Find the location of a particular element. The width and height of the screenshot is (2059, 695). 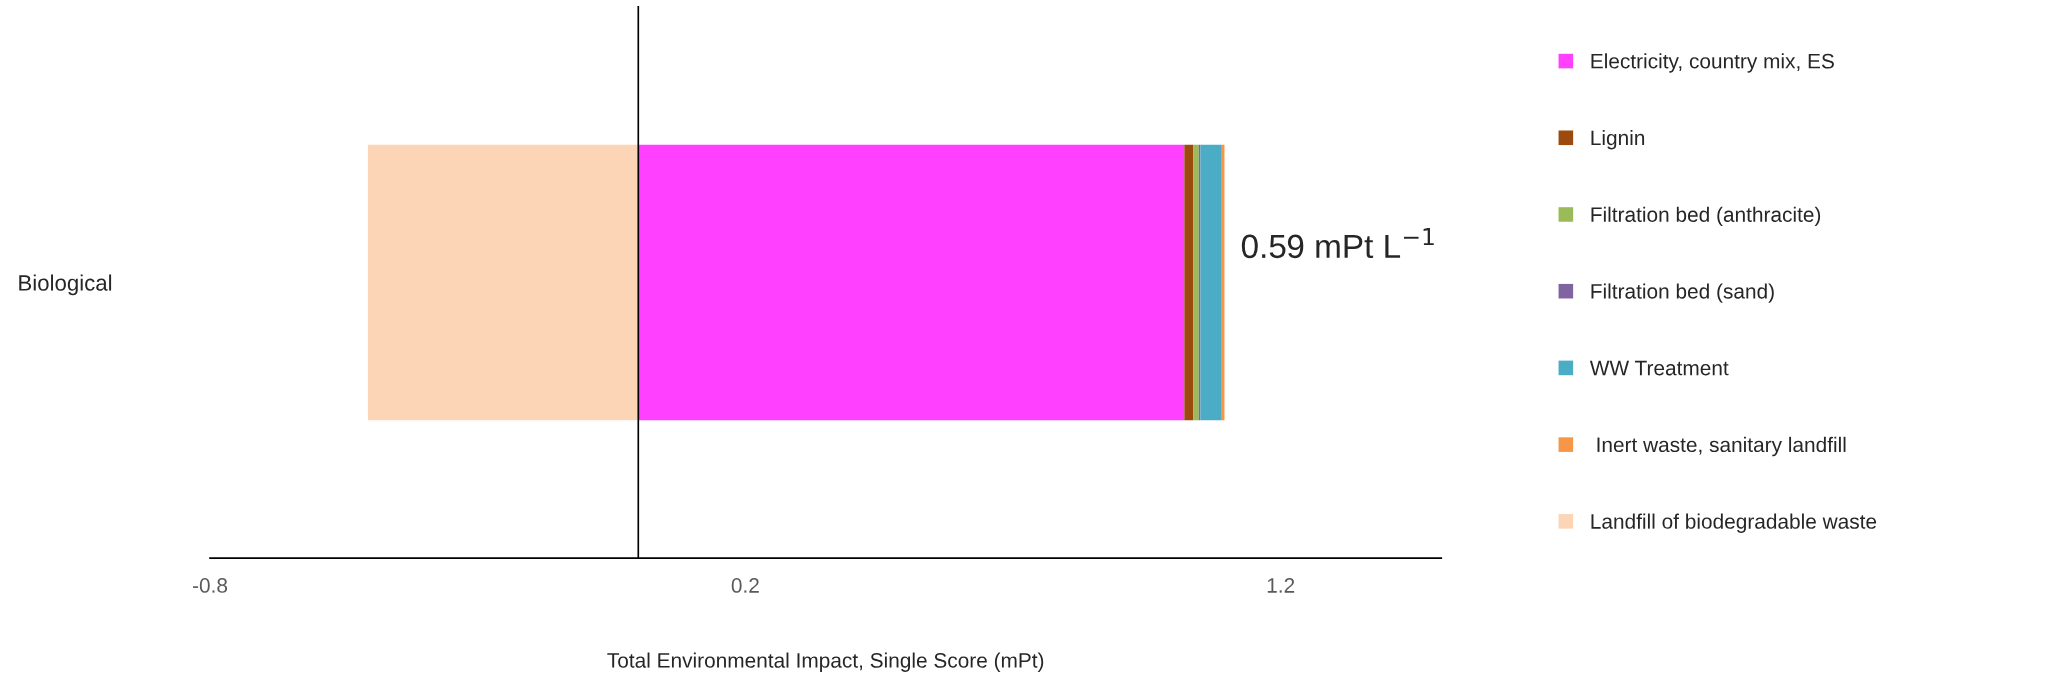

legend-label: Filtration bed (sand) is located at coordinates (1682, 293).